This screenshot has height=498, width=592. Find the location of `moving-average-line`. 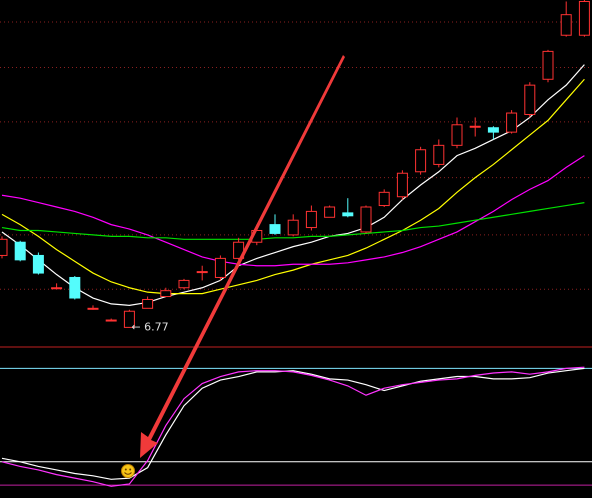

moving-average-line is located at coordinates (293, 221).